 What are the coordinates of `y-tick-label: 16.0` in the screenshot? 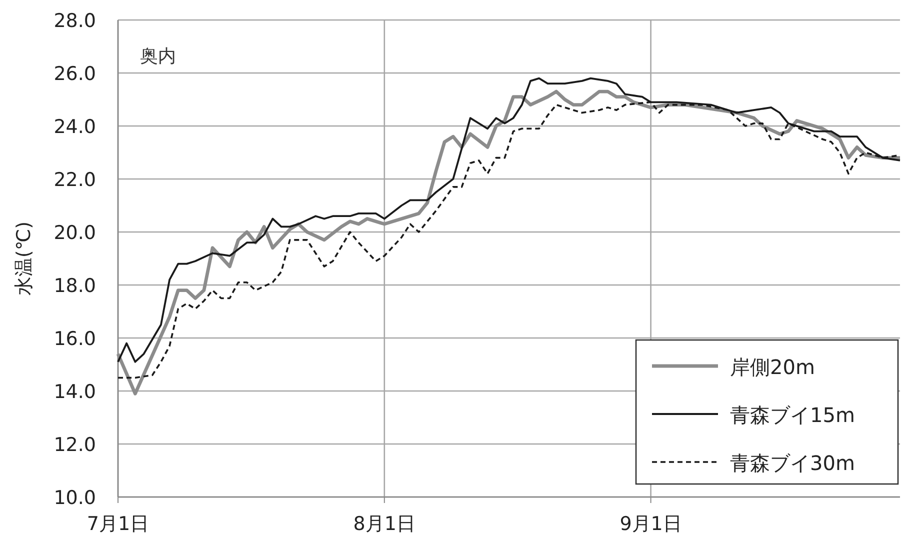 It's located at (75, 339).